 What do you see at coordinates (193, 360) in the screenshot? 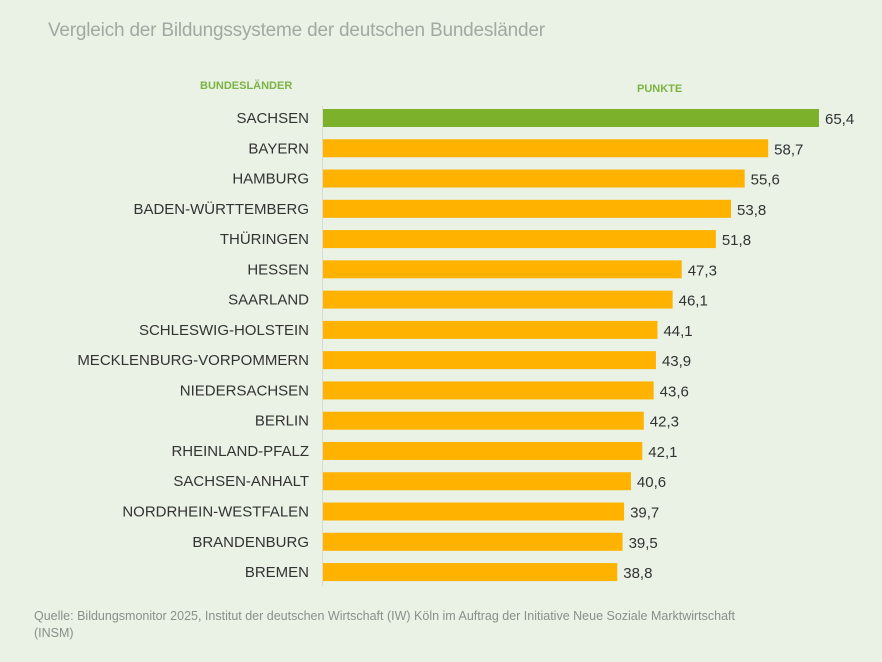
I see `category-label: MECKLENBURG-VORPOMMERN` at bounding box center [193, 360].